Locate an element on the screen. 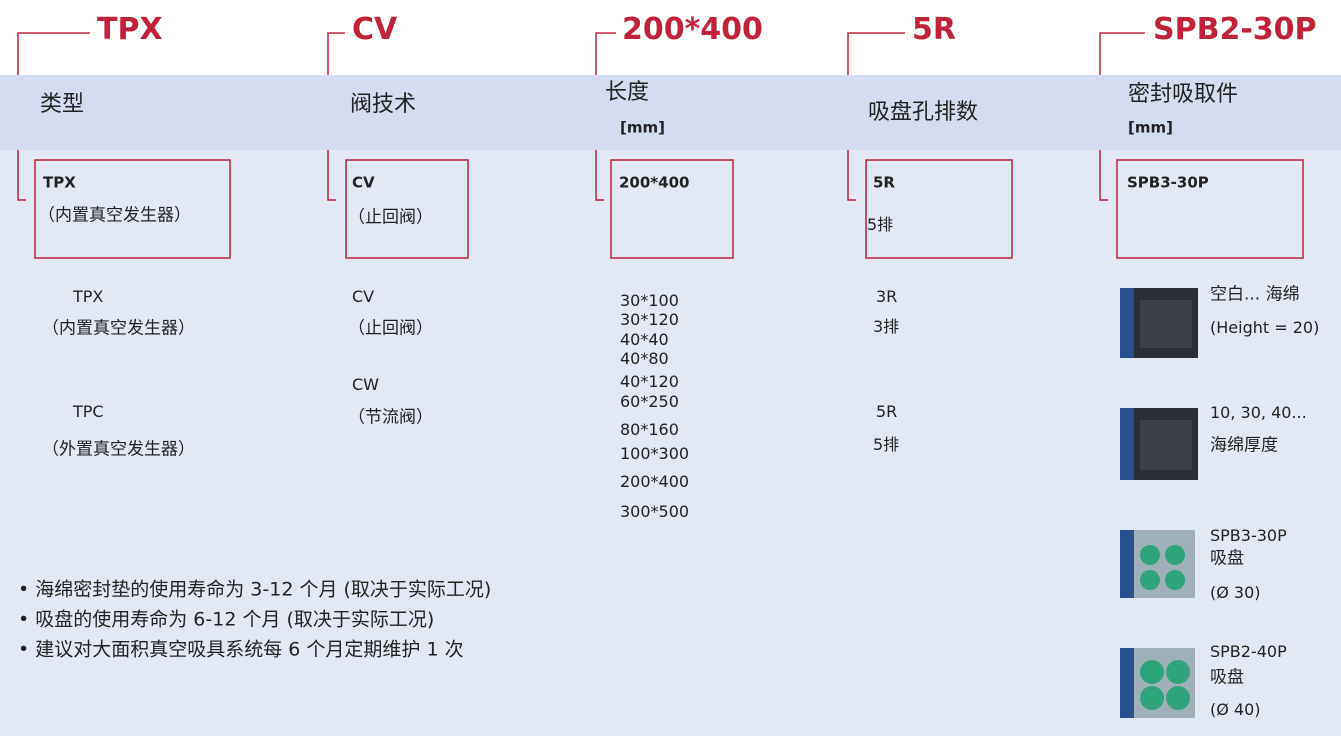 This screenshot has width=1341, height=736. option-code: CV is located at coordinates (363, 296).